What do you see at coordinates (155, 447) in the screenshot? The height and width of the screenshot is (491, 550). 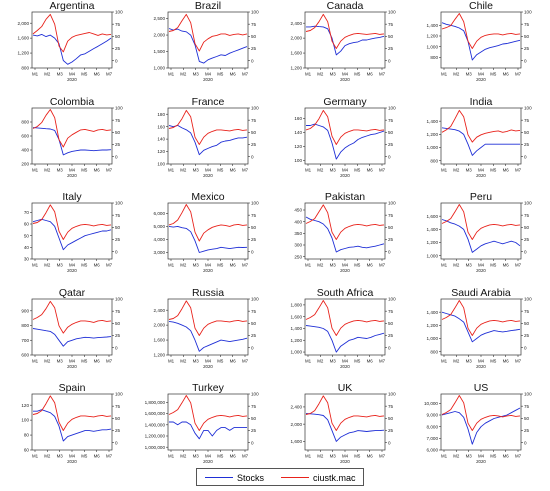 I see `y-left-tick-label: 1,000,000` at bounding box center [155, 447].